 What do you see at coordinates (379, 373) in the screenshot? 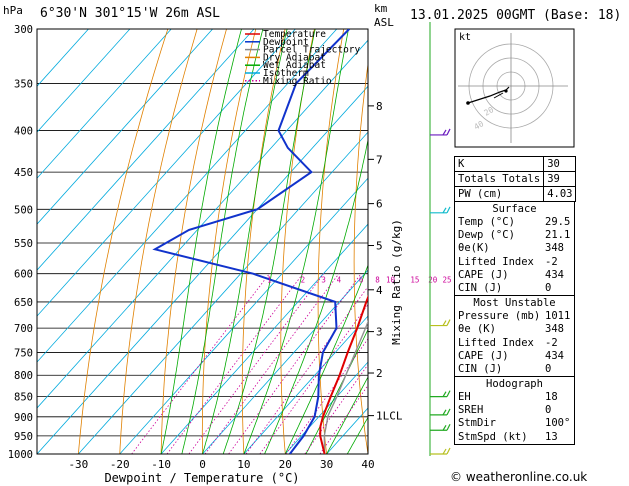
I see `km-tick-label: 2` at bounding box center [379, 373].